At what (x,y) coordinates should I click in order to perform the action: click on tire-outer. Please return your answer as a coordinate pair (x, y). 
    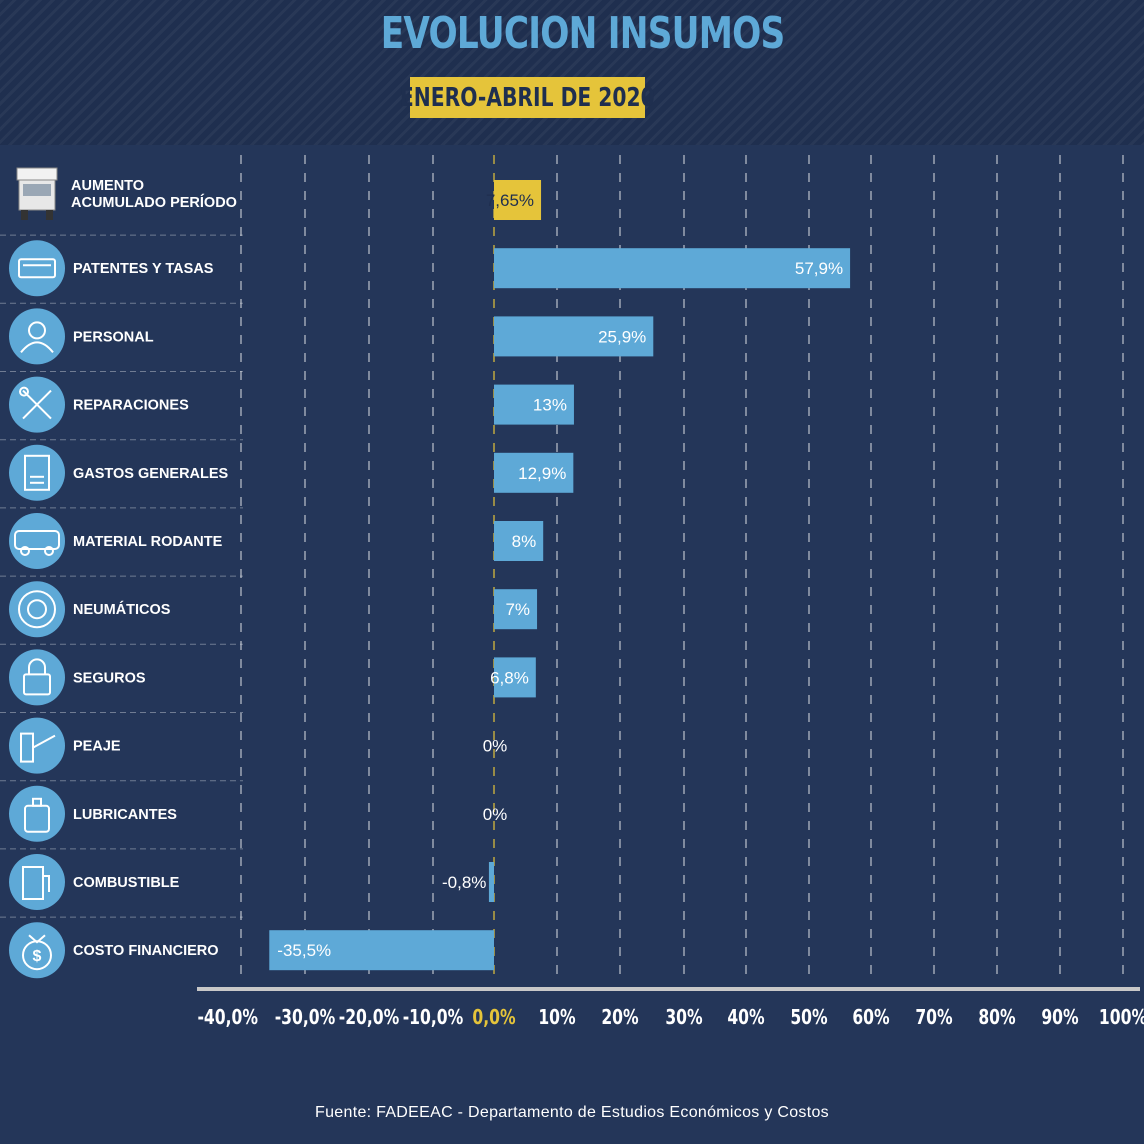
    Looking at the image, I should click on (37, 609).